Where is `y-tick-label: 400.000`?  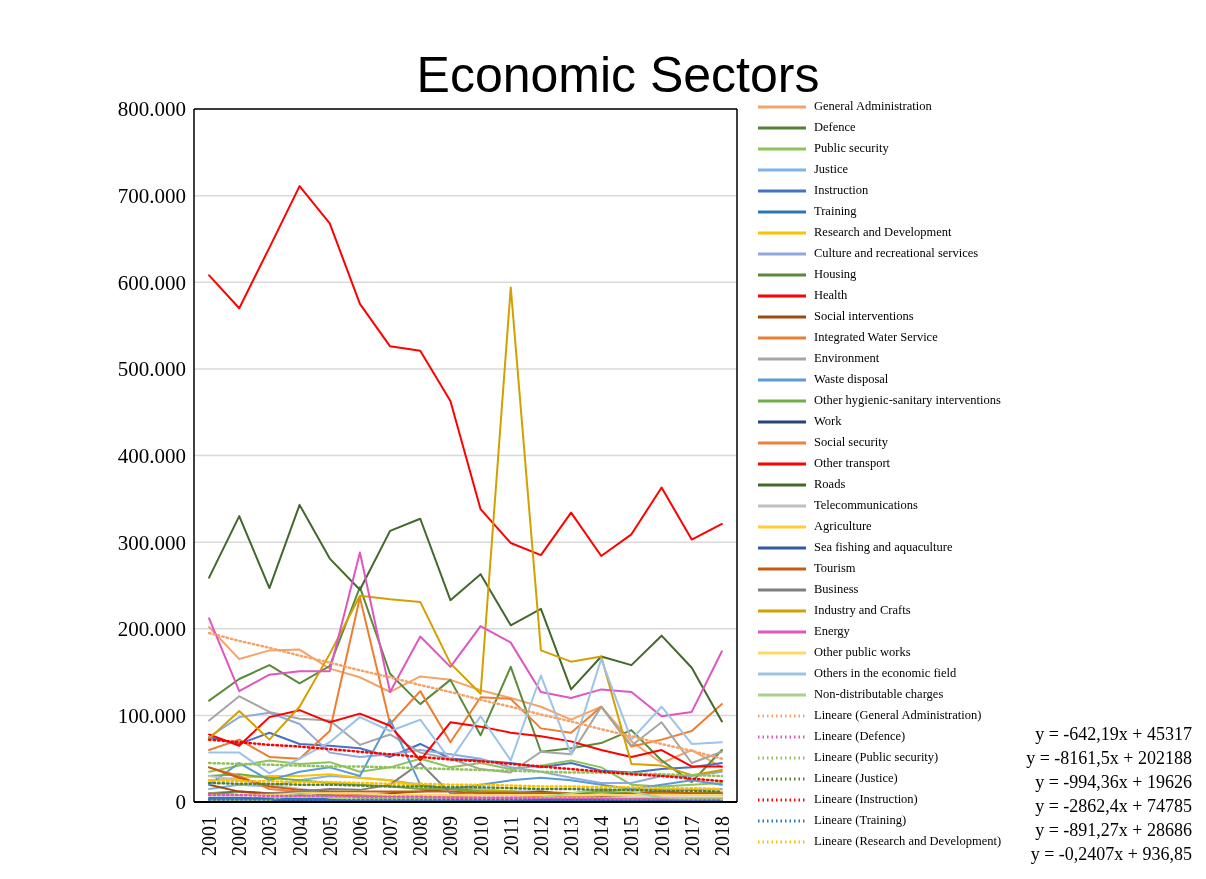
y-tick-label: 400.000 is located at coordinates (151, 455).